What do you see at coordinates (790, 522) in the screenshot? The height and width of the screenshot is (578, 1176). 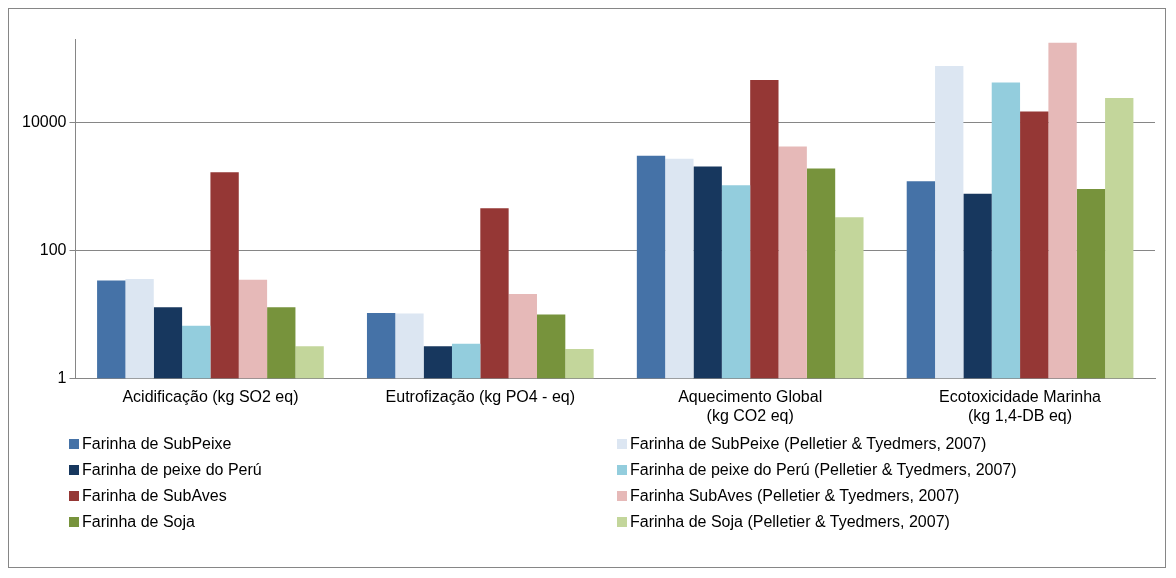 I see `legend-label: Farinha de Soja (Pelletier & Tyedmers, 2007)` at bounding box center [790, 522].